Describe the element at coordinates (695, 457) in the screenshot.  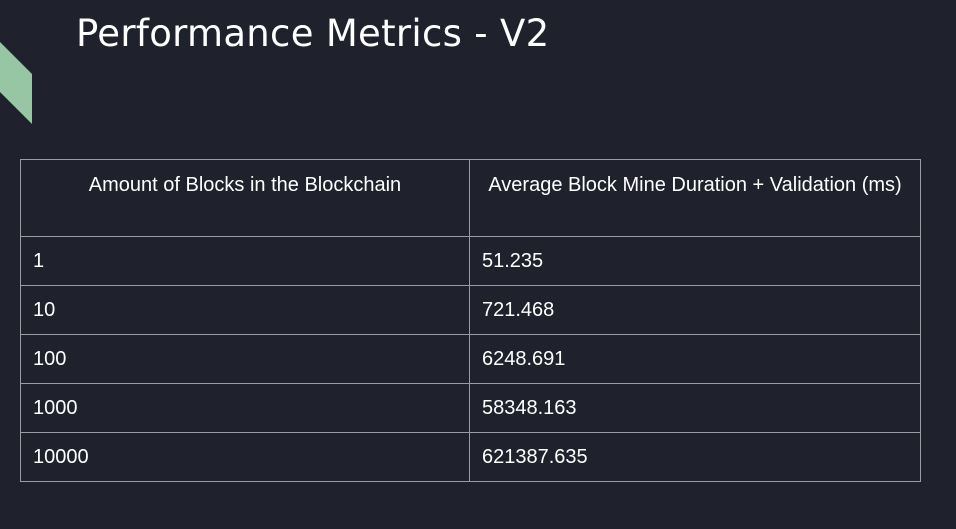
I see `cell-average-duration: 621387.635` at that location.